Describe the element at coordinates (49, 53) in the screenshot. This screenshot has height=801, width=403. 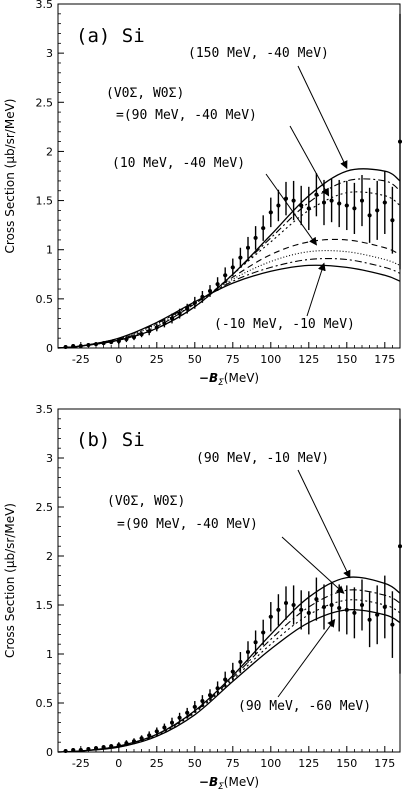
I see `panel-a-ytick-label: 3` at that location.